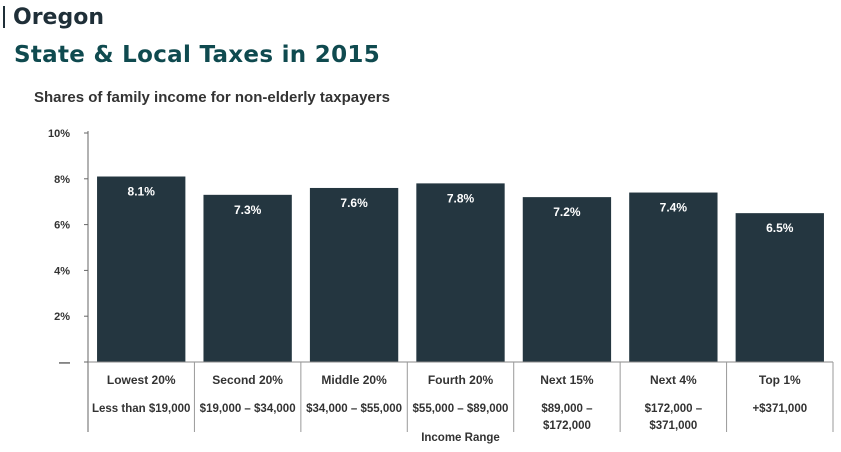  Describe the element at coordinates (567, 380) in the screenshot. I see `x-category-label: Next 15%` at that location.